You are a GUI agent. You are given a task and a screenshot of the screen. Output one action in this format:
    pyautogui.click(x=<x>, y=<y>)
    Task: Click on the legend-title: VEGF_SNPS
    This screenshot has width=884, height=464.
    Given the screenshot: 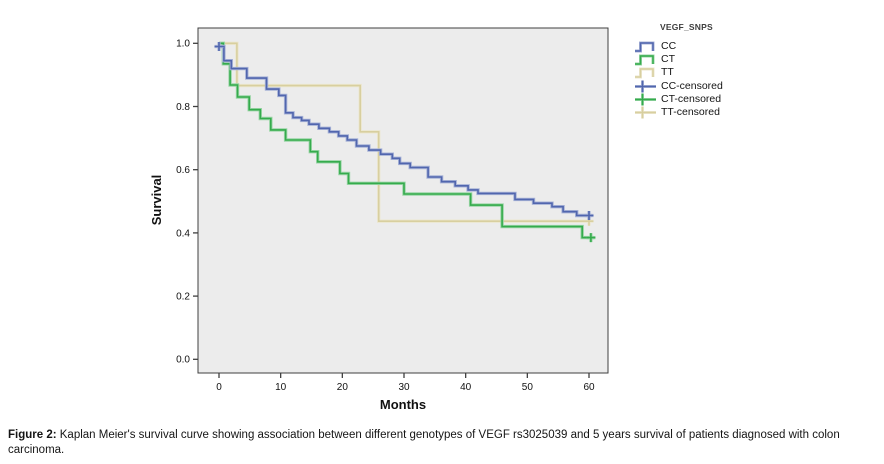 What is the action you would take?
    pyautogui.click(x=686, y=27)
    